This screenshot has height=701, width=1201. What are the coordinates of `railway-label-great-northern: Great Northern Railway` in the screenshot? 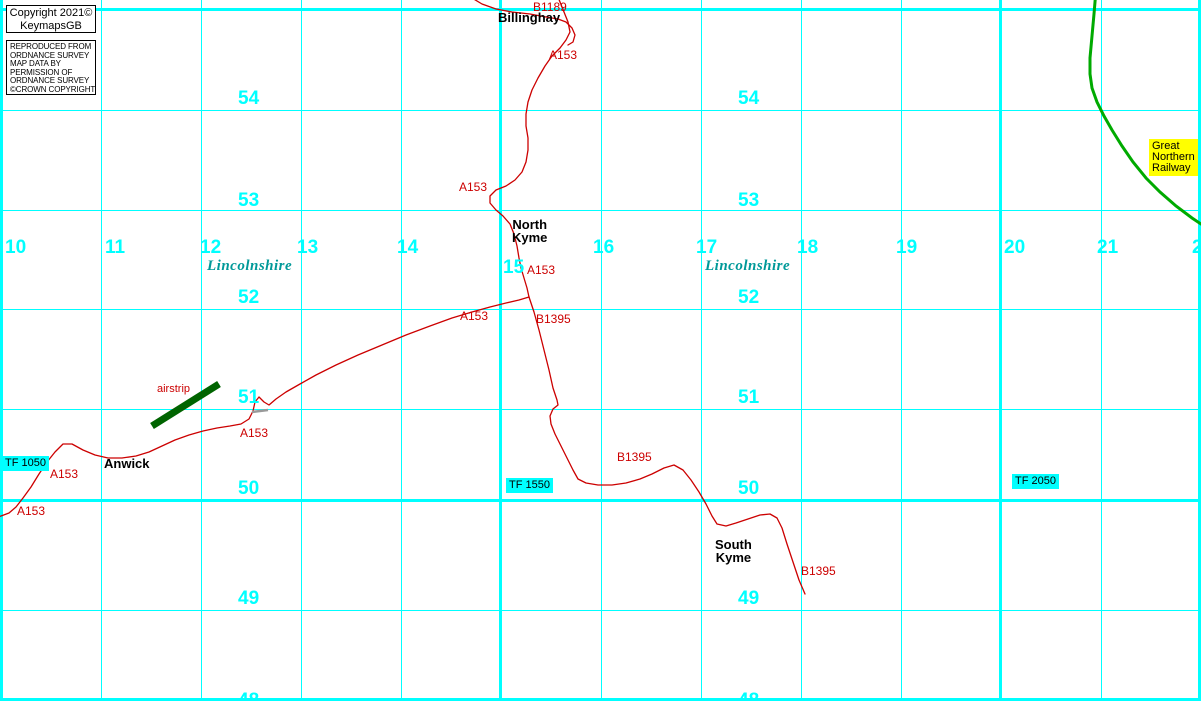 It's located at (1173, 157).